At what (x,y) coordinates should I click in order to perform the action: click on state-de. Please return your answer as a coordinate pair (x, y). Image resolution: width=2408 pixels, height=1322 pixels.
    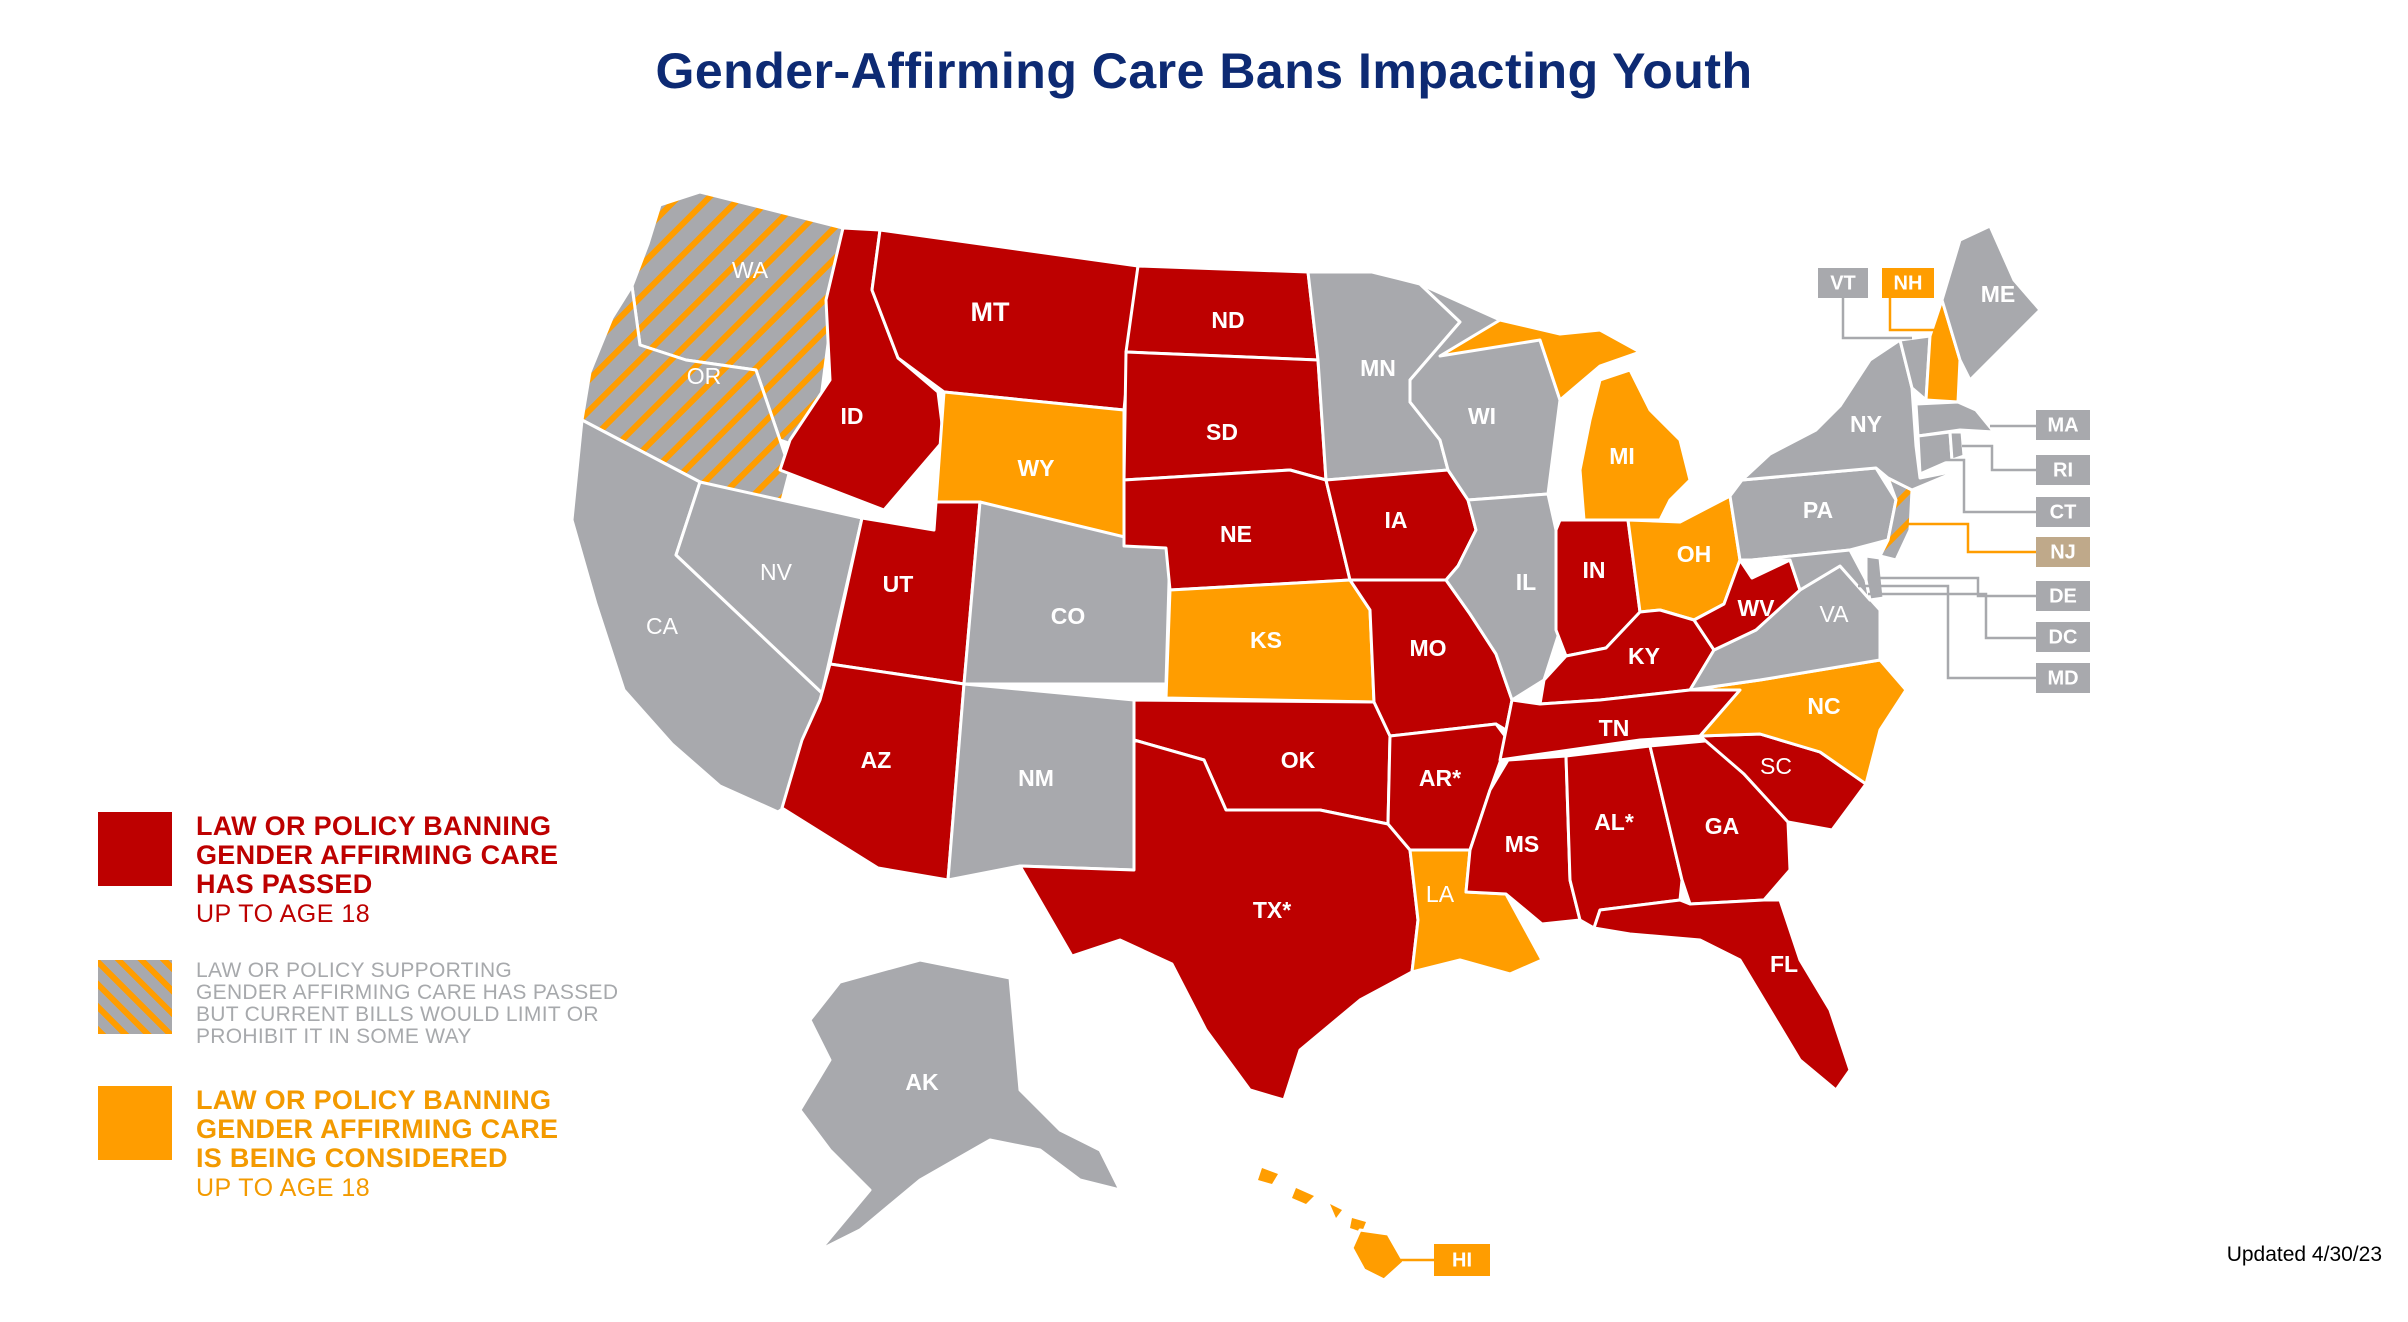
    Looking at the image, I should click on (1875, 578).